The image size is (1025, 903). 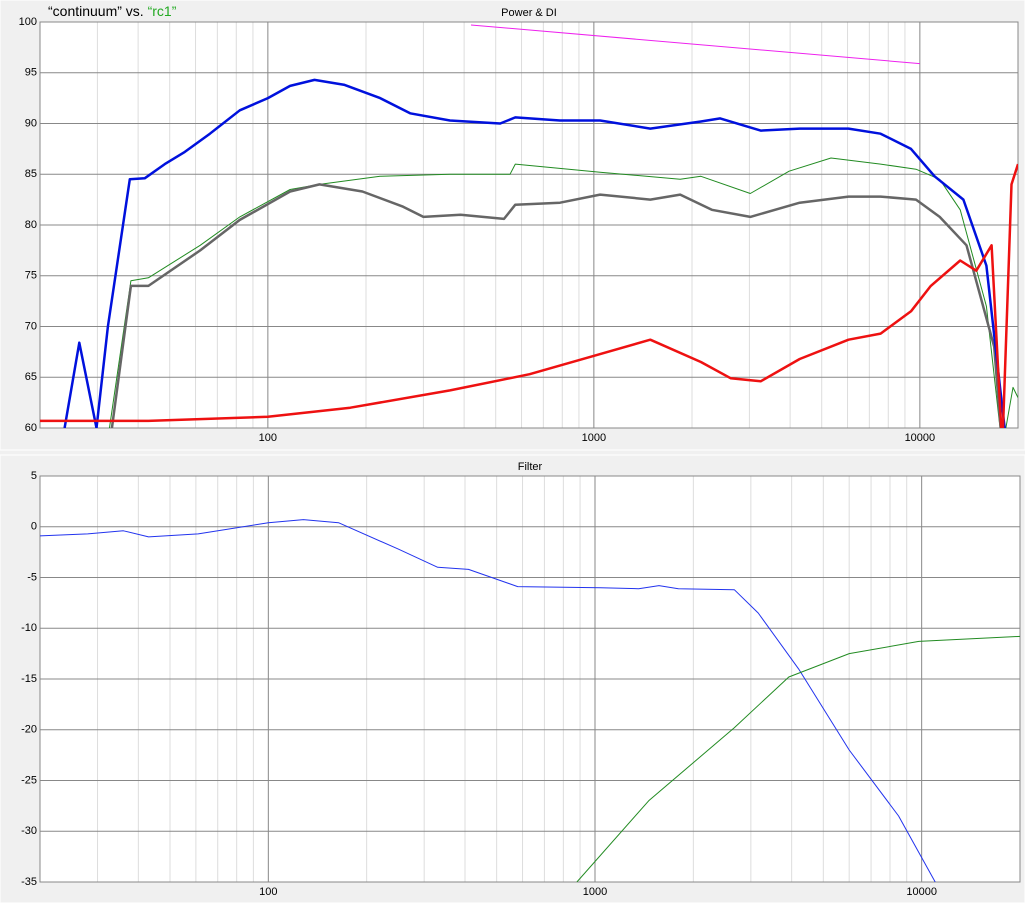 I want to click on heading-part: “rc1”, so click(x=162, y=11).